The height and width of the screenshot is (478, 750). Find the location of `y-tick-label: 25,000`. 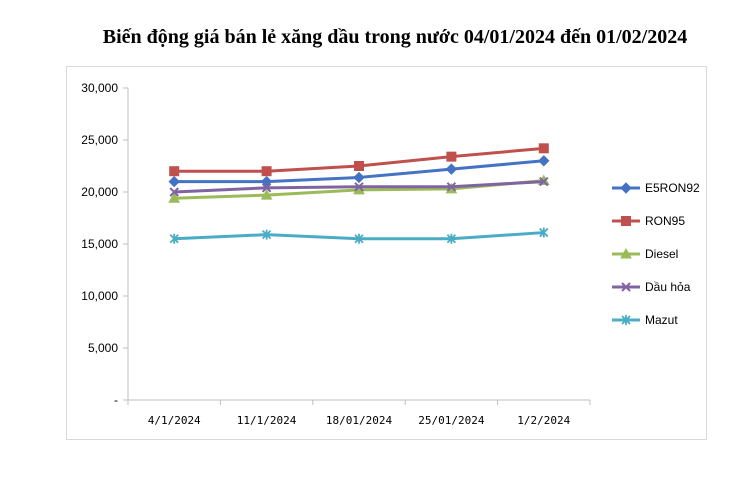

y-tick-label: 25,000 is located at coordinates (99, 140).